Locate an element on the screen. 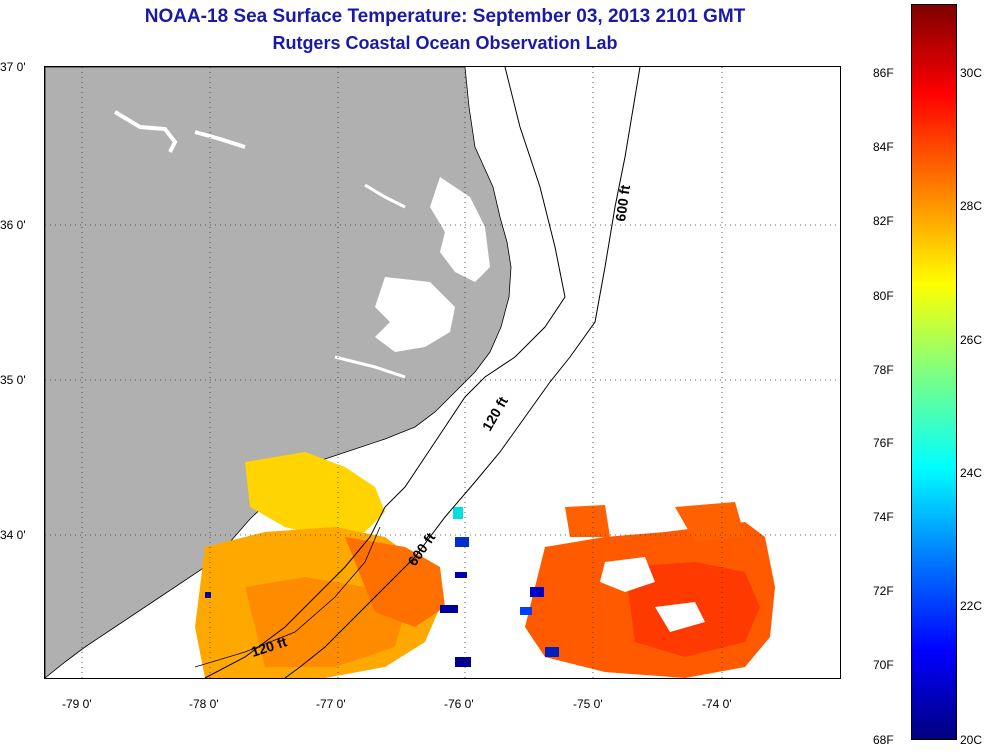  sst-offshore is located at coordinates (650, 590).